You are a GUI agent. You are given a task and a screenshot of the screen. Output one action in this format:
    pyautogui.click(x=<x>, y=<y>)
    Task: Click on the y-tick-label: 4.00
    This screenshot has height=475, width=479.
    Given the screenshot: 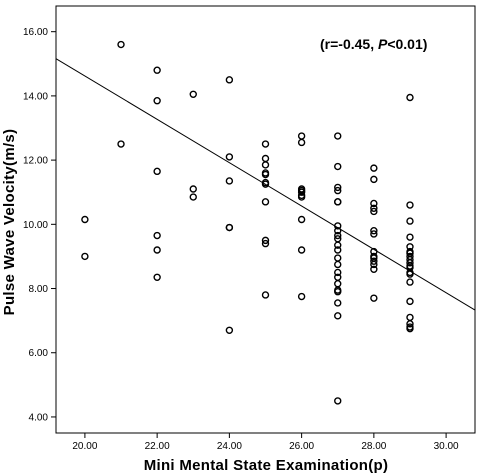 What is the action you would take?
    pyautogui.click(x=39, y=417)
    